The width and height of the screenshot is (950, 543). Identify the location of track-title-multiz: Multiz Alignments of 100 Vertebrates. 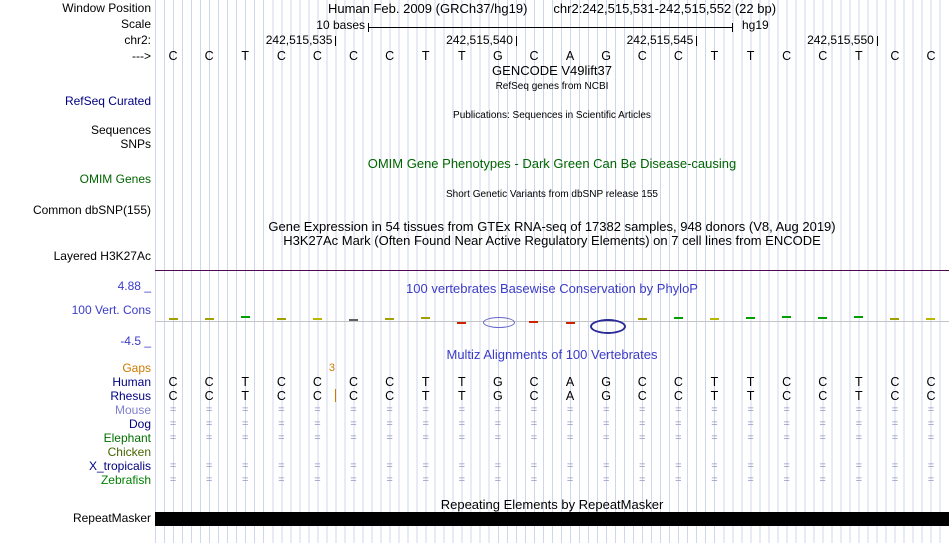
(552, 354).